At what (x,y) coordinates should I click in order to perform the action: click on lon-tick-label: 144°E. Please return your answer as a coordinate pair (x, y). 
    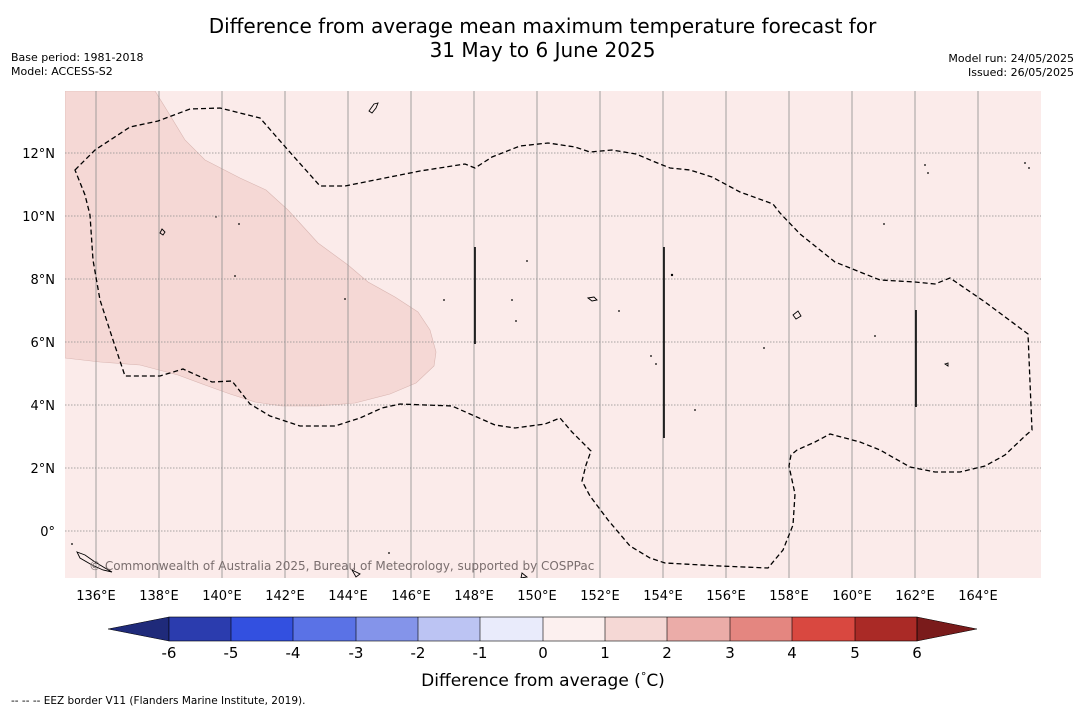
    Looking at the image, I should click on (348, 596).